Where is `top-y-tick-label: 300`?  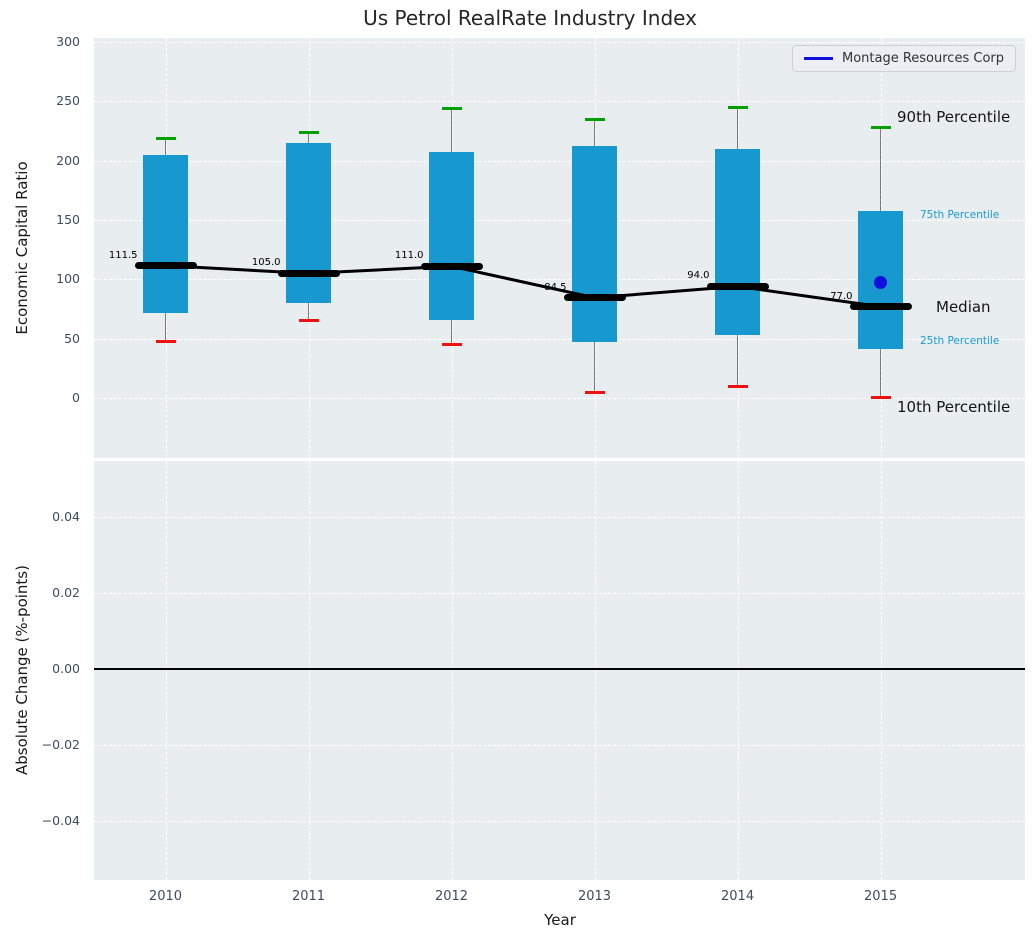
top-y-tick-label: 300 is located at coordinates (68, 42).